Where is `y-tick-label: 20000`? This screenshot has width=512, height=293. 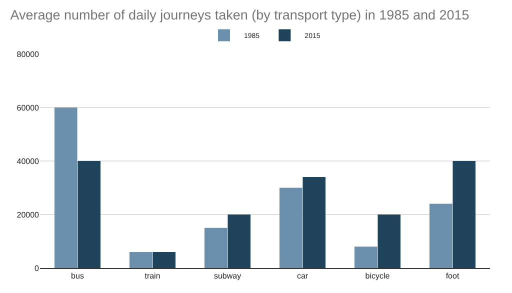
y-tick-label: 20000 is located at coordinates (28, 215).